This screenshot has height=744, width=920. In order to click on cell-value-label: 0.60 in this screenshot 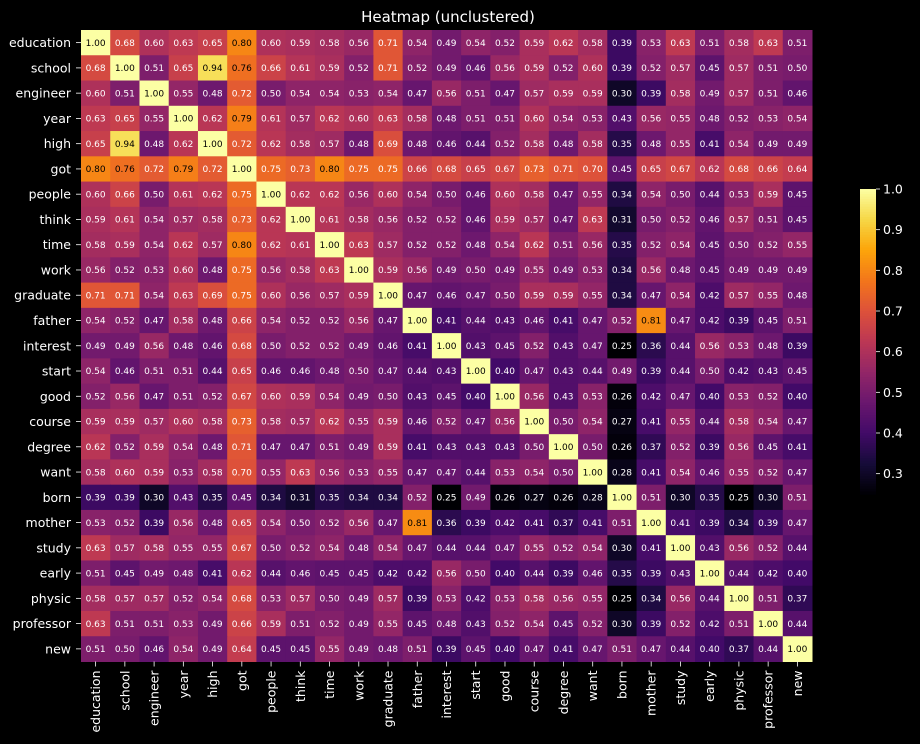, I will do `click(534, 120)`.